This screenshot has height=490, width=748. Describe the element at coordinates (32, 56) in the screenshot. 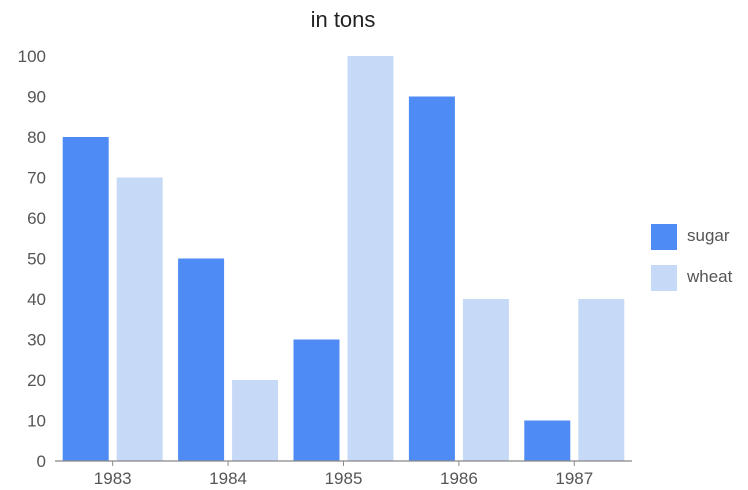

I see `y-tick-label: 100` at that location.